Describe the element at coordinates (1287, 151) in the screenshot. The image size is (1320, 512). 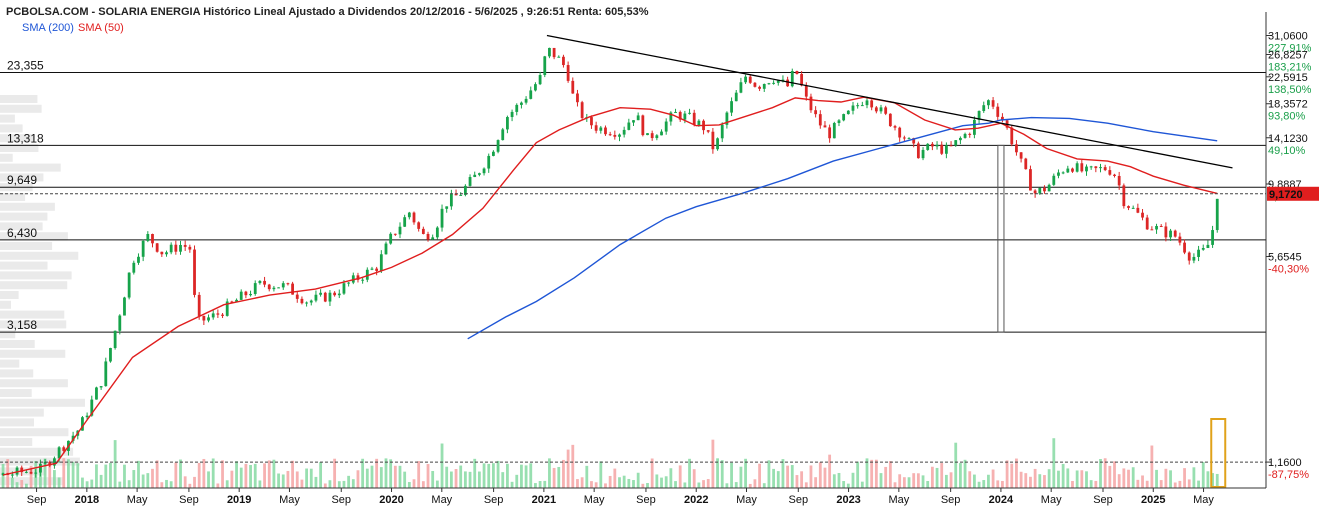
I see `y-tick-pct: 49,10%` at that location.